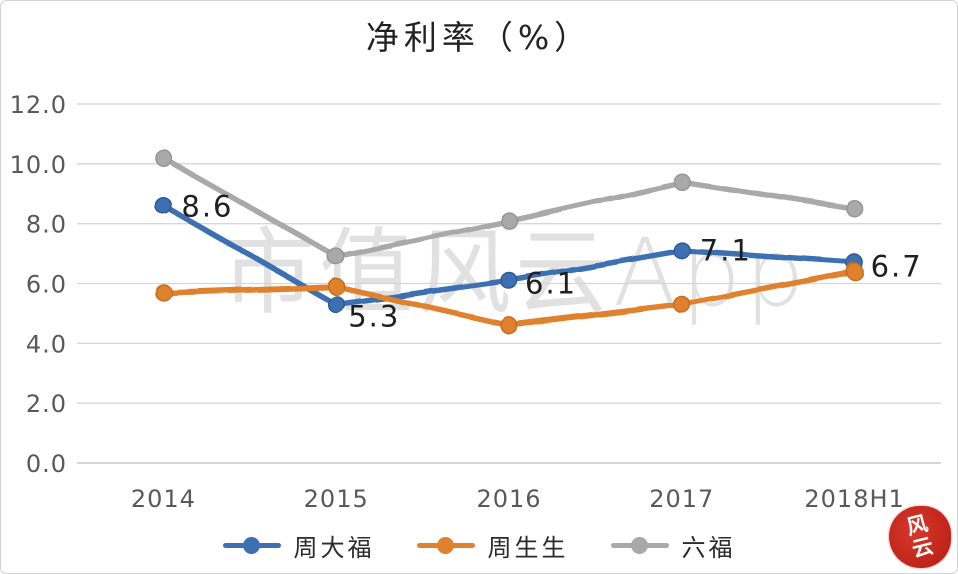 The width and height of the screenshot is (958, 574). Describe the element at coordinates (726, 251) in the screenshot. I see `data-label: 7.1` at that location.